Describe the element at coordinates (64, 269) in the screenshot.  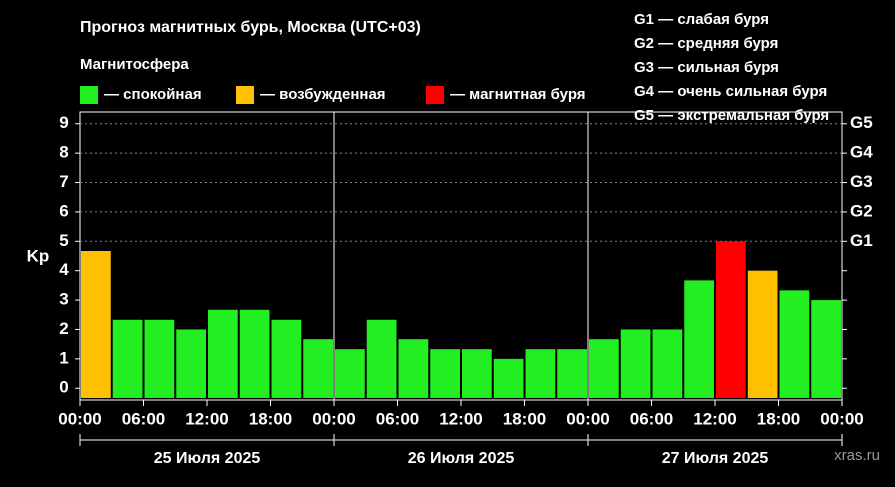
I see `y-tick-label: 4` at that location.